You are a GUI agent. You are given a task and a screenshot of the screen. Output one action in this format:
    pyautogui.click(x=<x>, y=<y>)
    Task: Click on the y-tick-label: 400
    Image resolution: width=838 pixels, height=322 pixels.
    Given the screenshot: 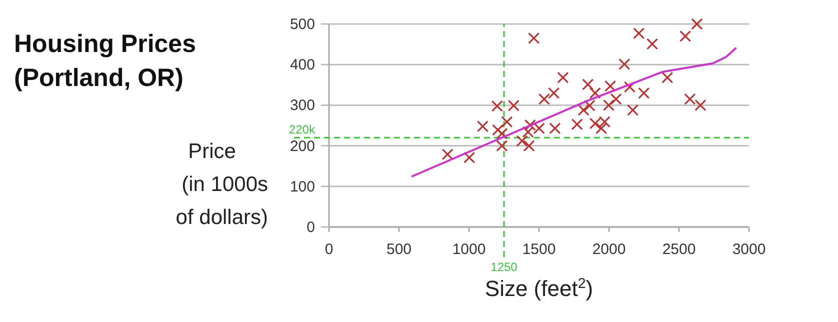 What is the action you would take?
    pyautogui.click(x=302, y=65)
    